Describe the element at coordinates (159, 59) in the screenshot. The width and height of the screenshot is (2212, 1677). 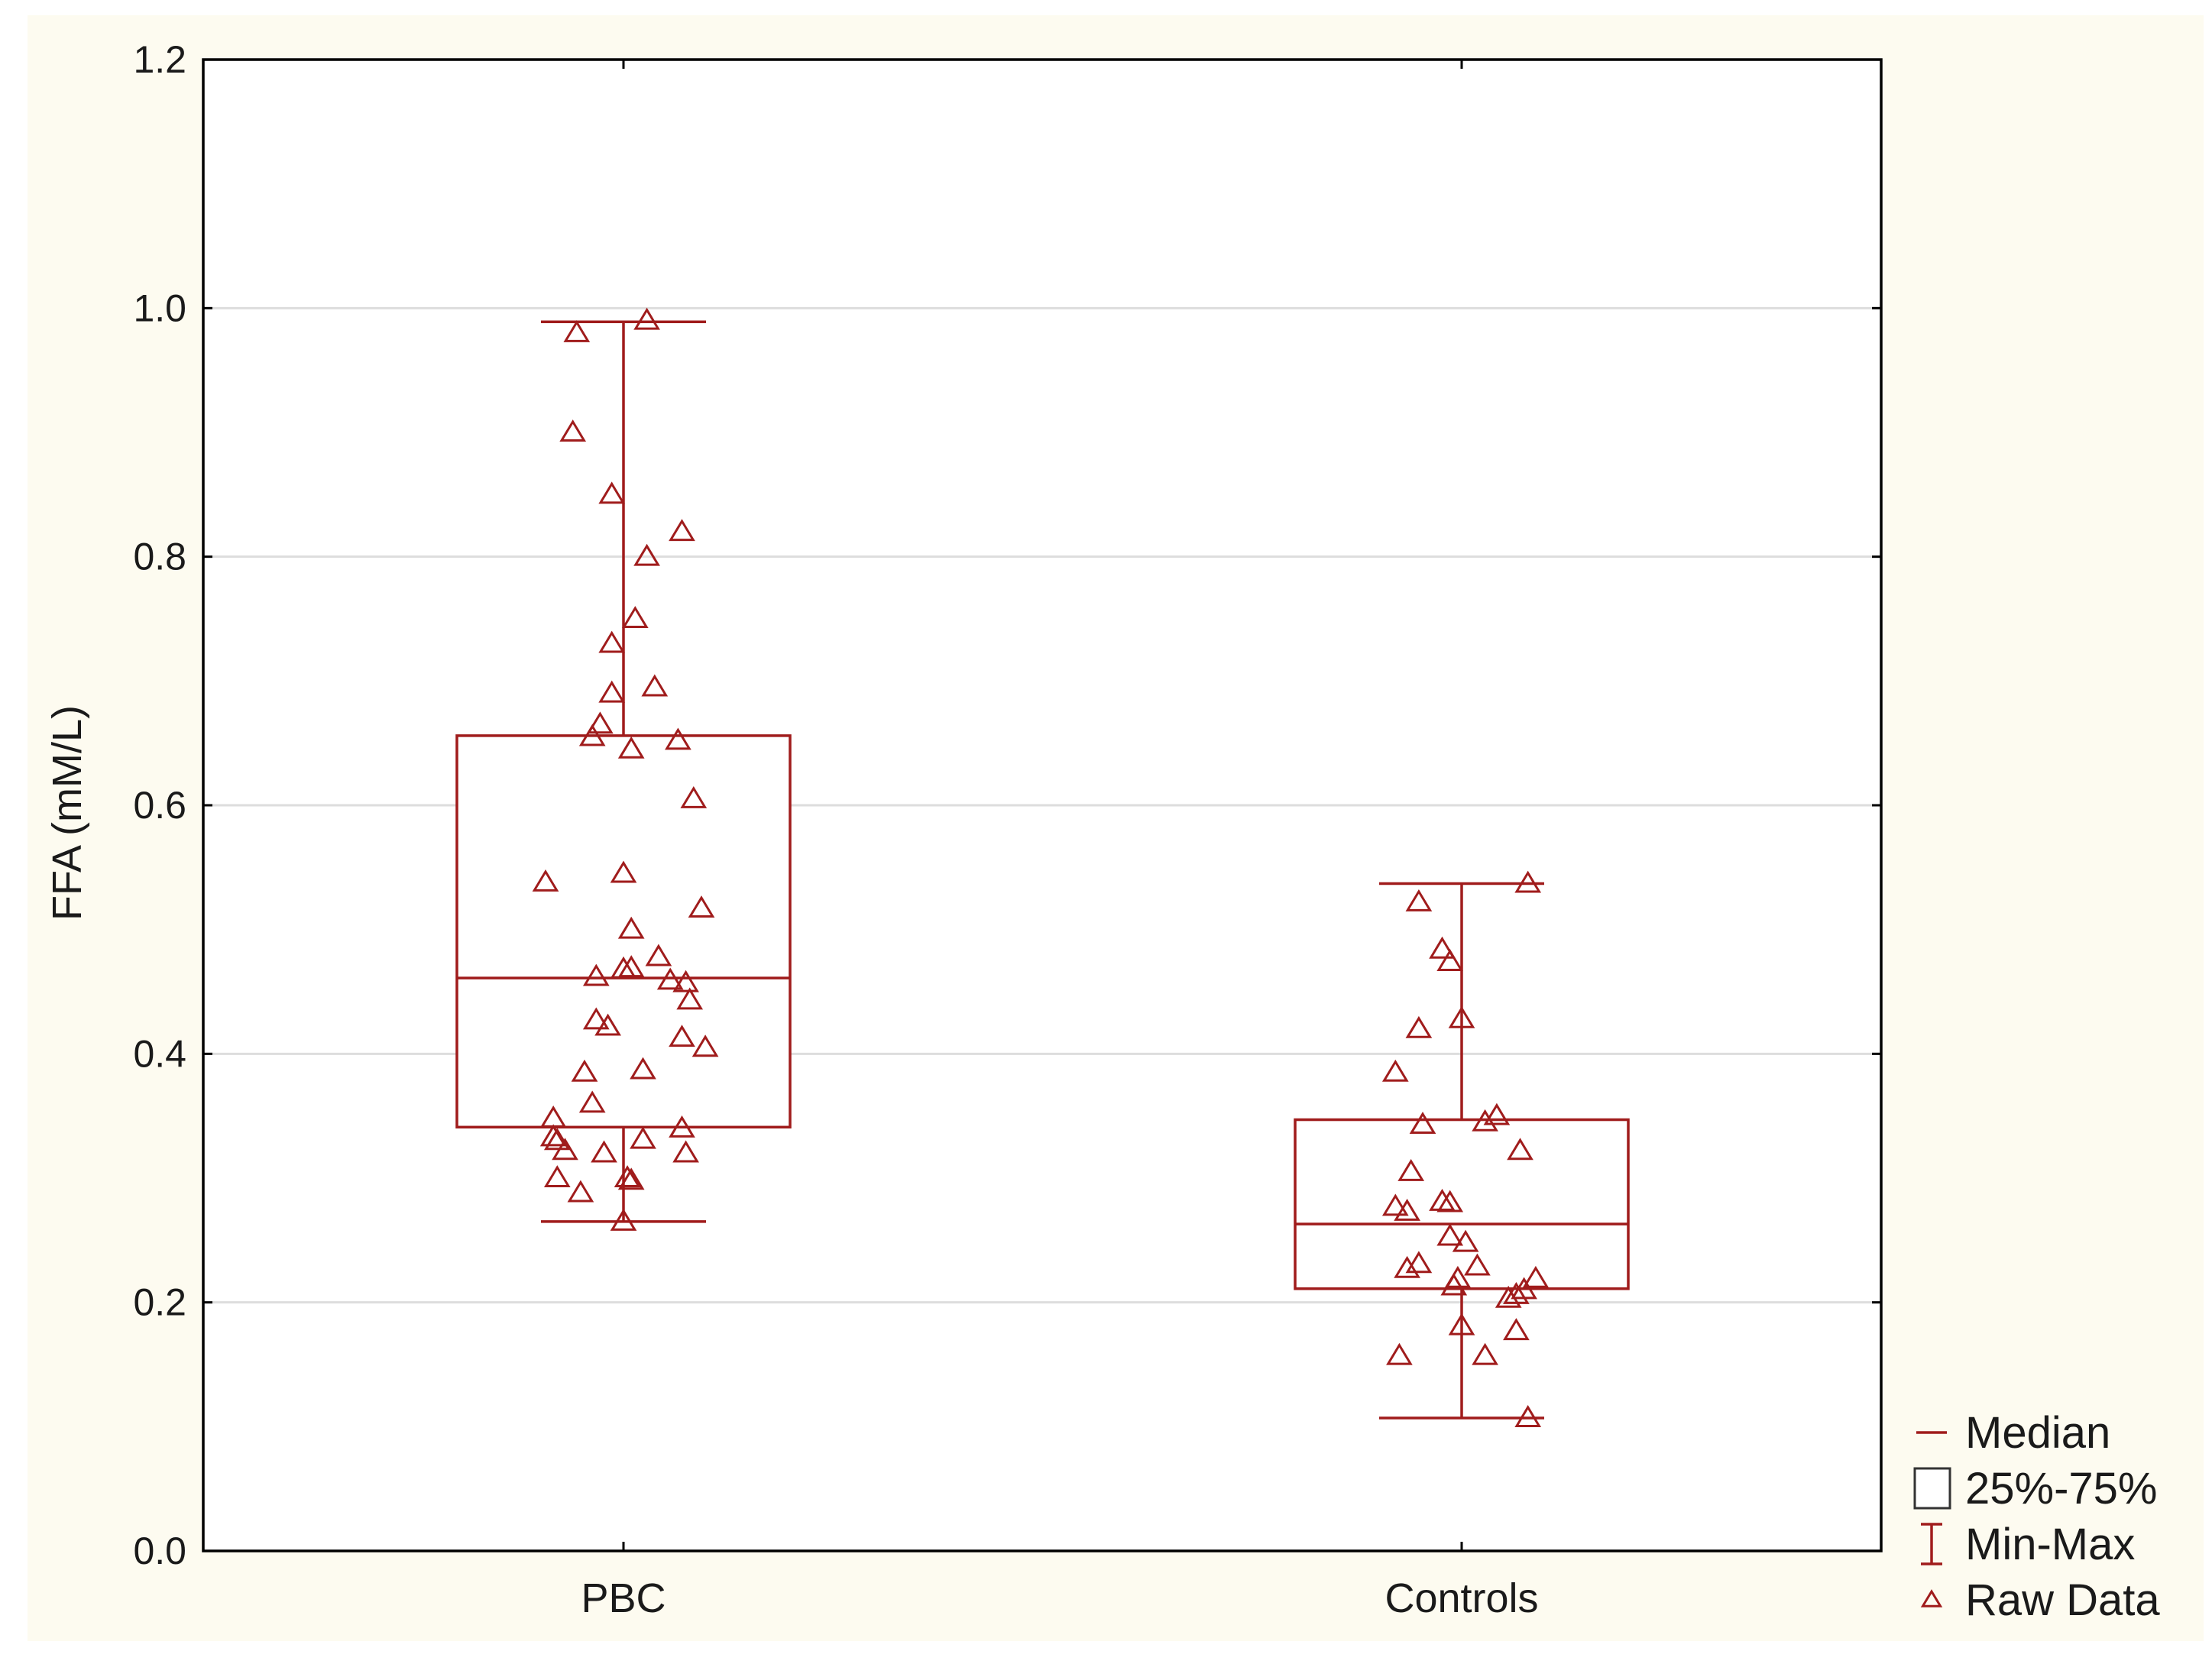
I see `y-tick-label: 1.2` at that location.